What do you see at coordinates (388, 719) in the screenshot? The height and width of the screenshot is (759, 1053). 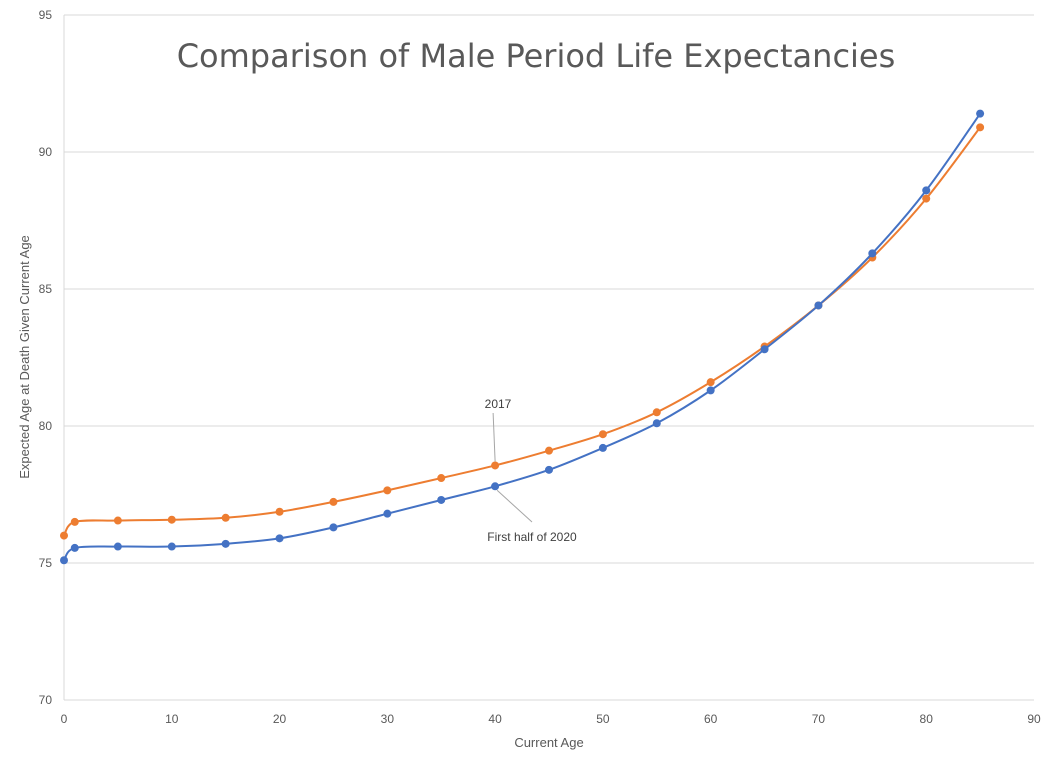 I see `x-tick-label: 30` at bounding box center [388, 719].